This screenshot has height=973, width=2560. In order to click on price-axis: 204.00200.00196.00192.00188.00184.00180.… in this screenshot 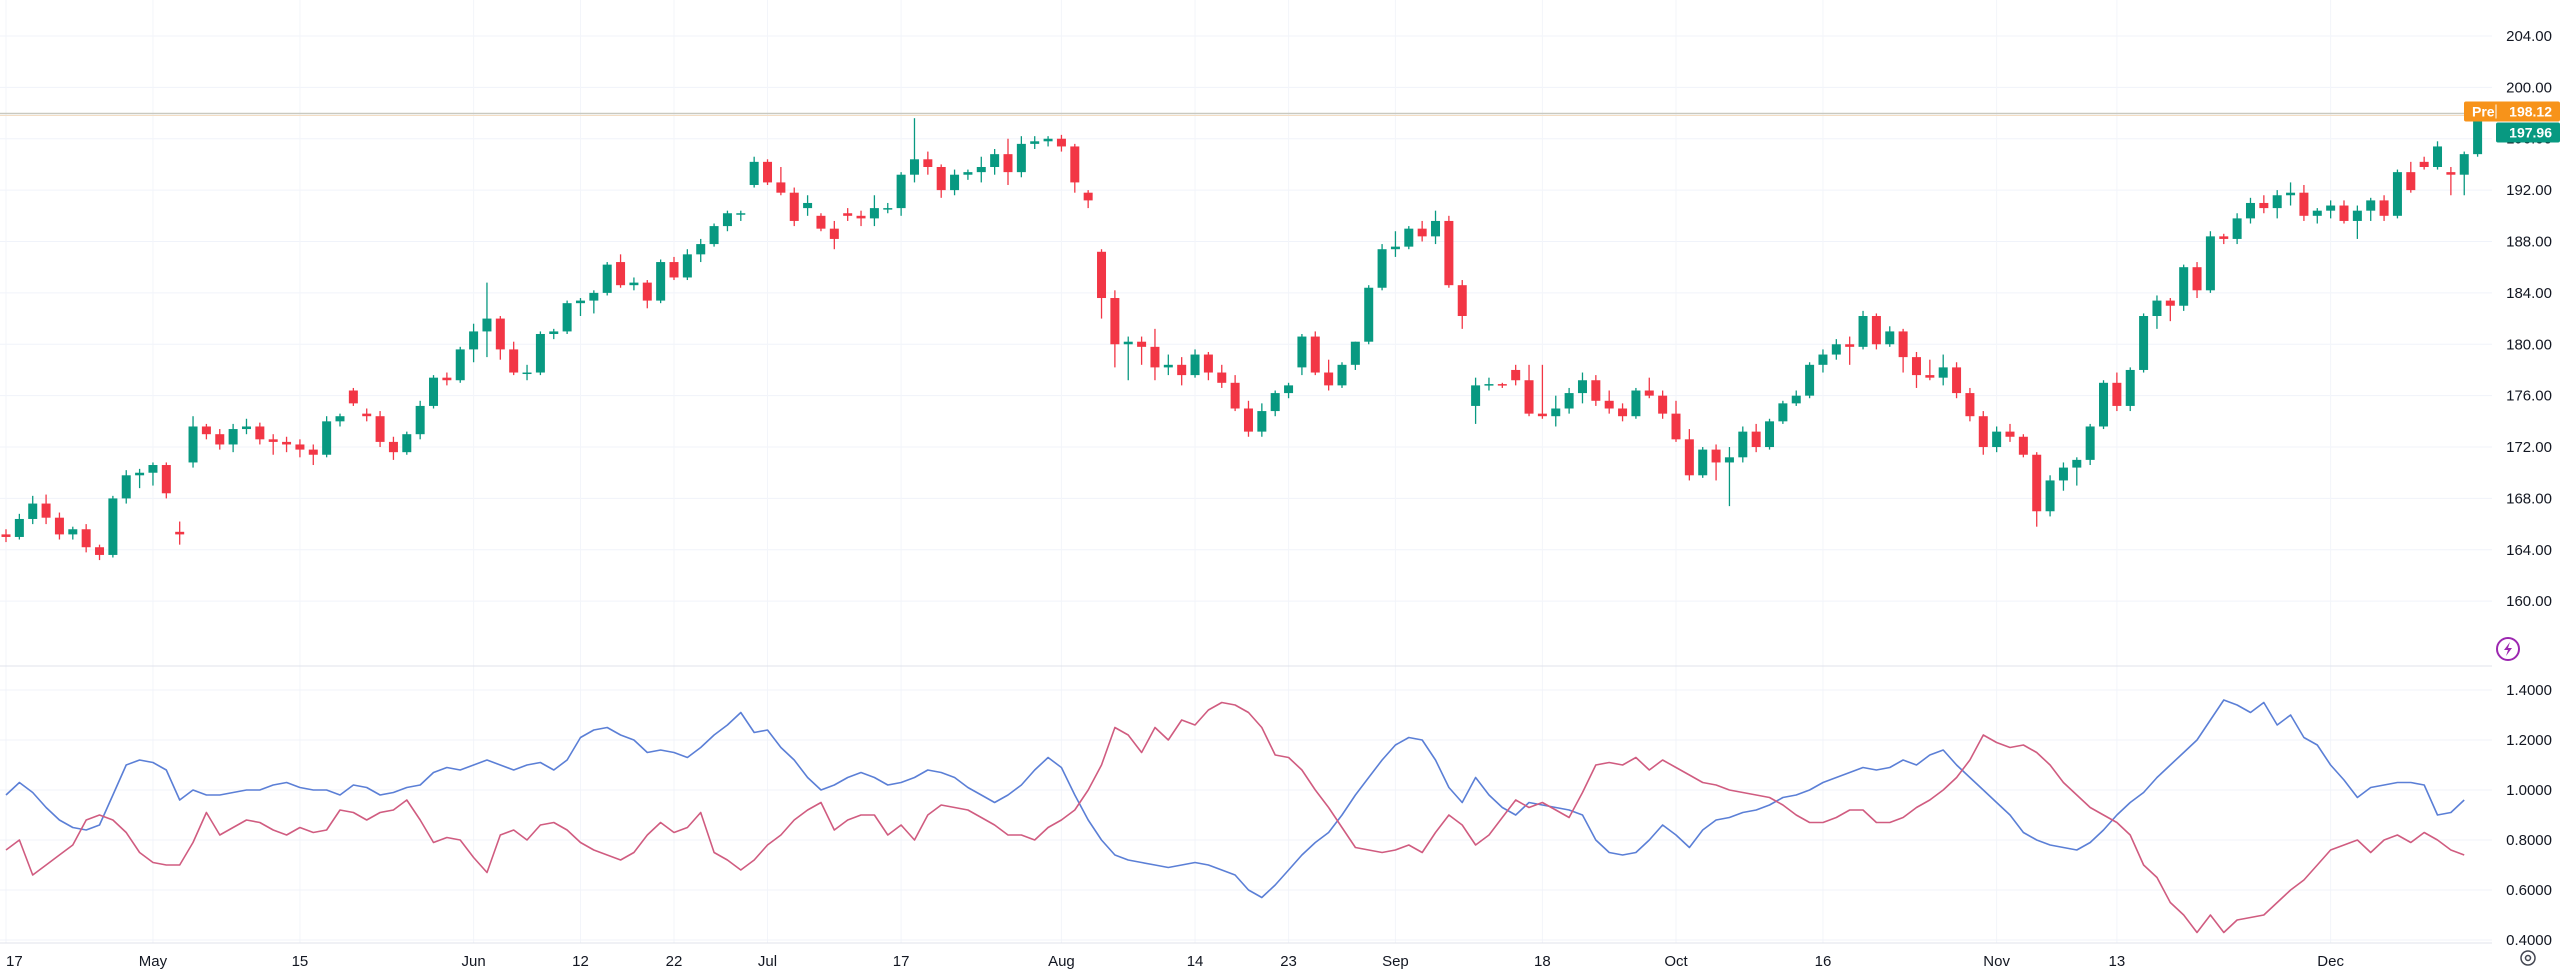, I will do `click(2529, 319)`.